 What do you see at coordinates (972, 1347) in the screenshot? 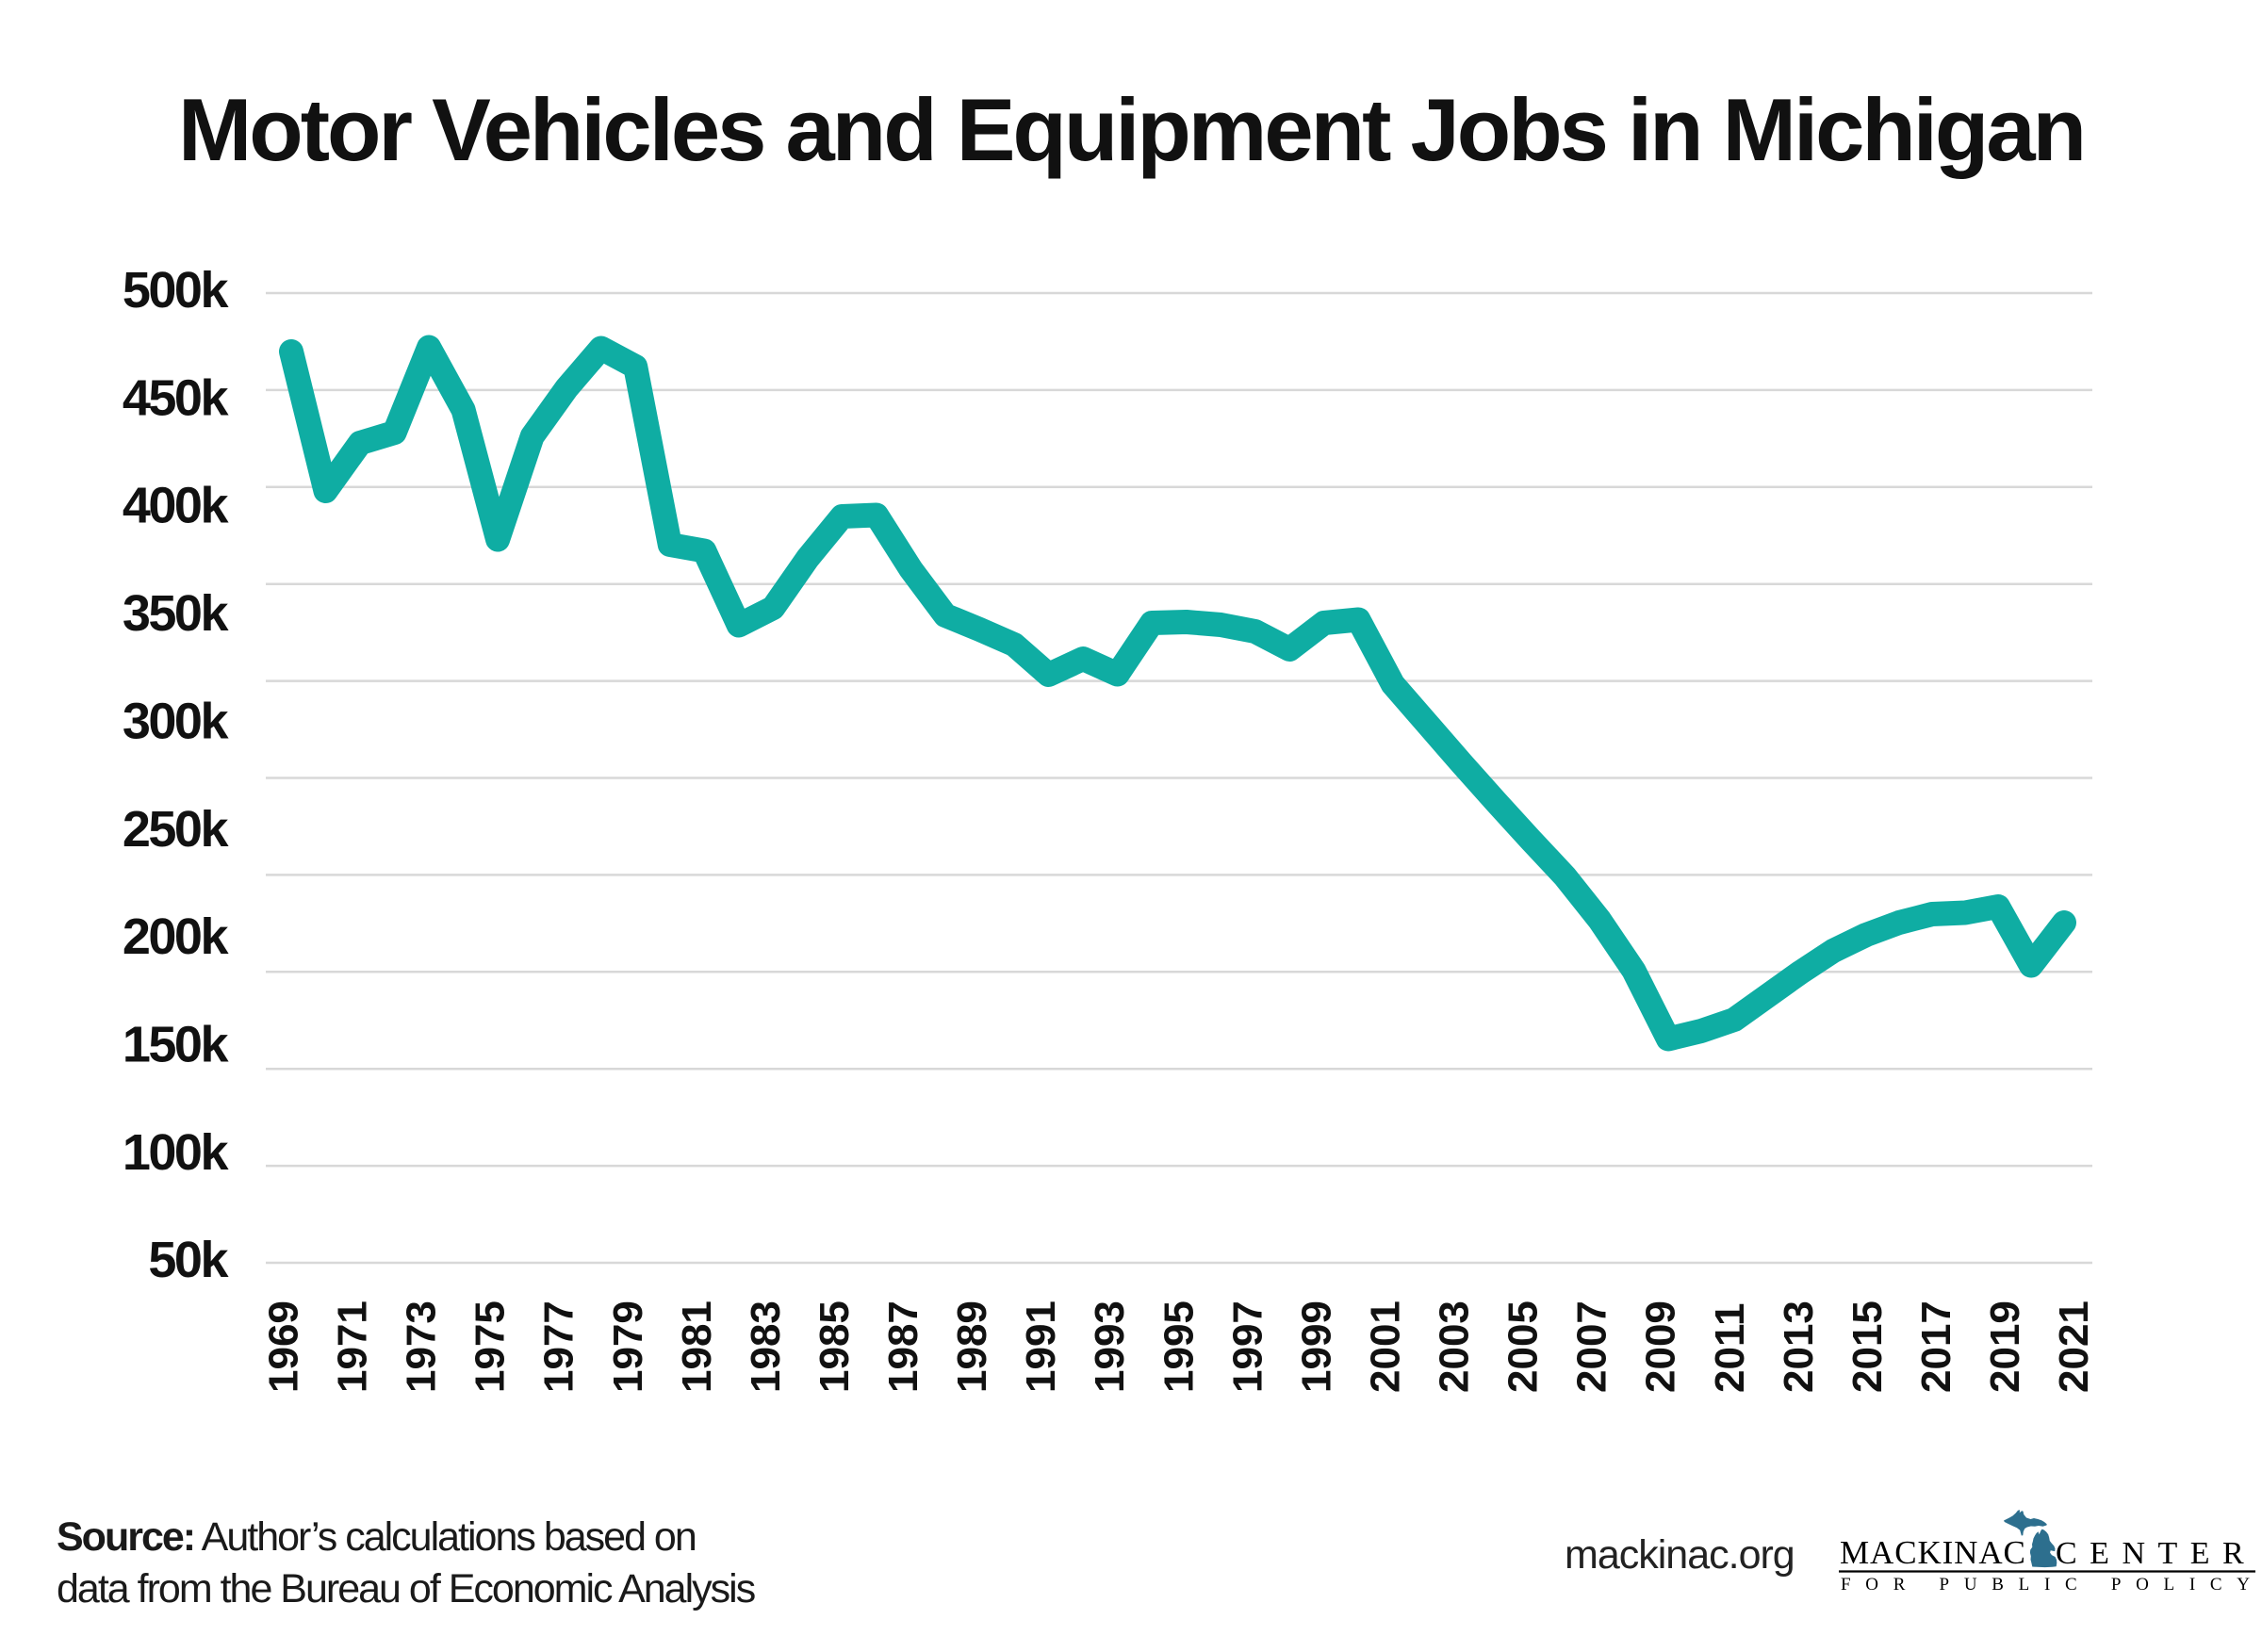
I see `svg-text: 1989` at bounding box center [972, 1347].